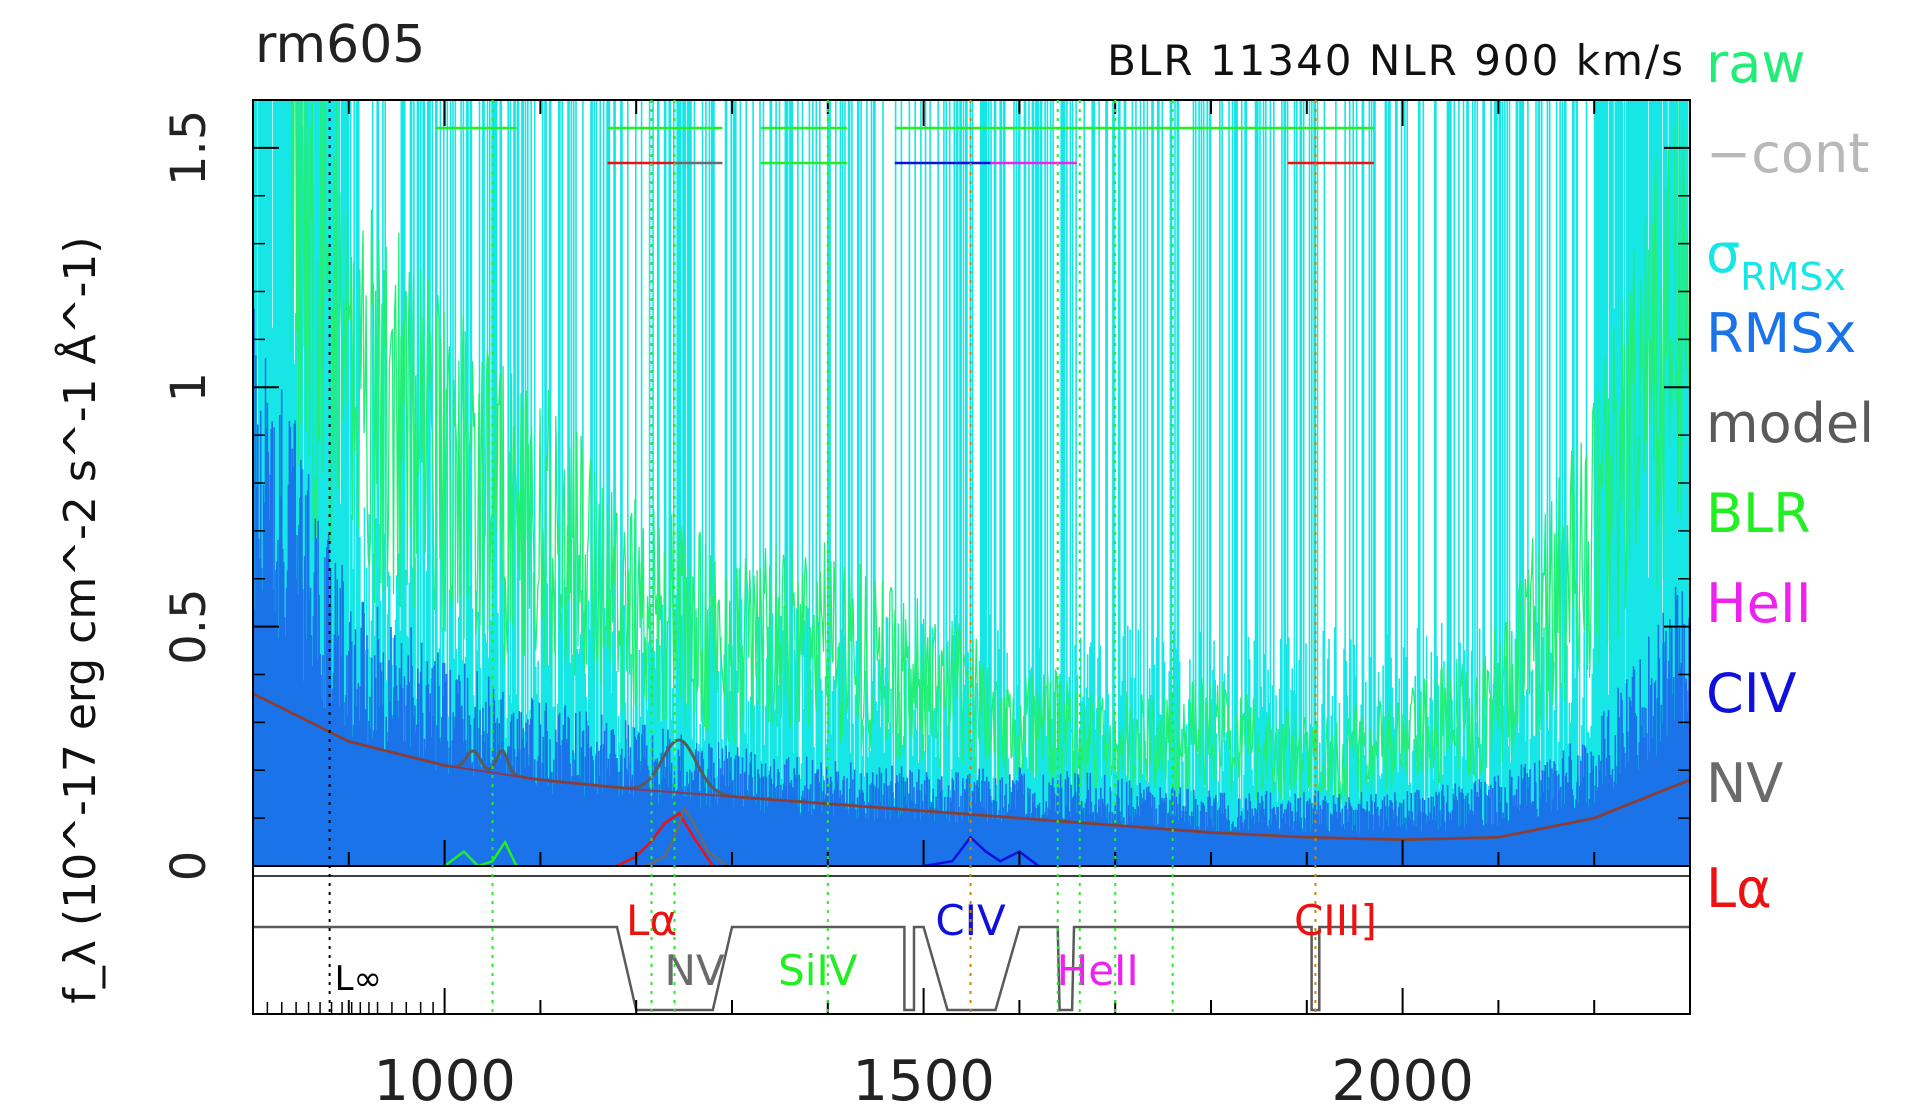 The image size is (1914, 1111). I want to click on y-tick-label-1: 0.5, so click(189, 626).